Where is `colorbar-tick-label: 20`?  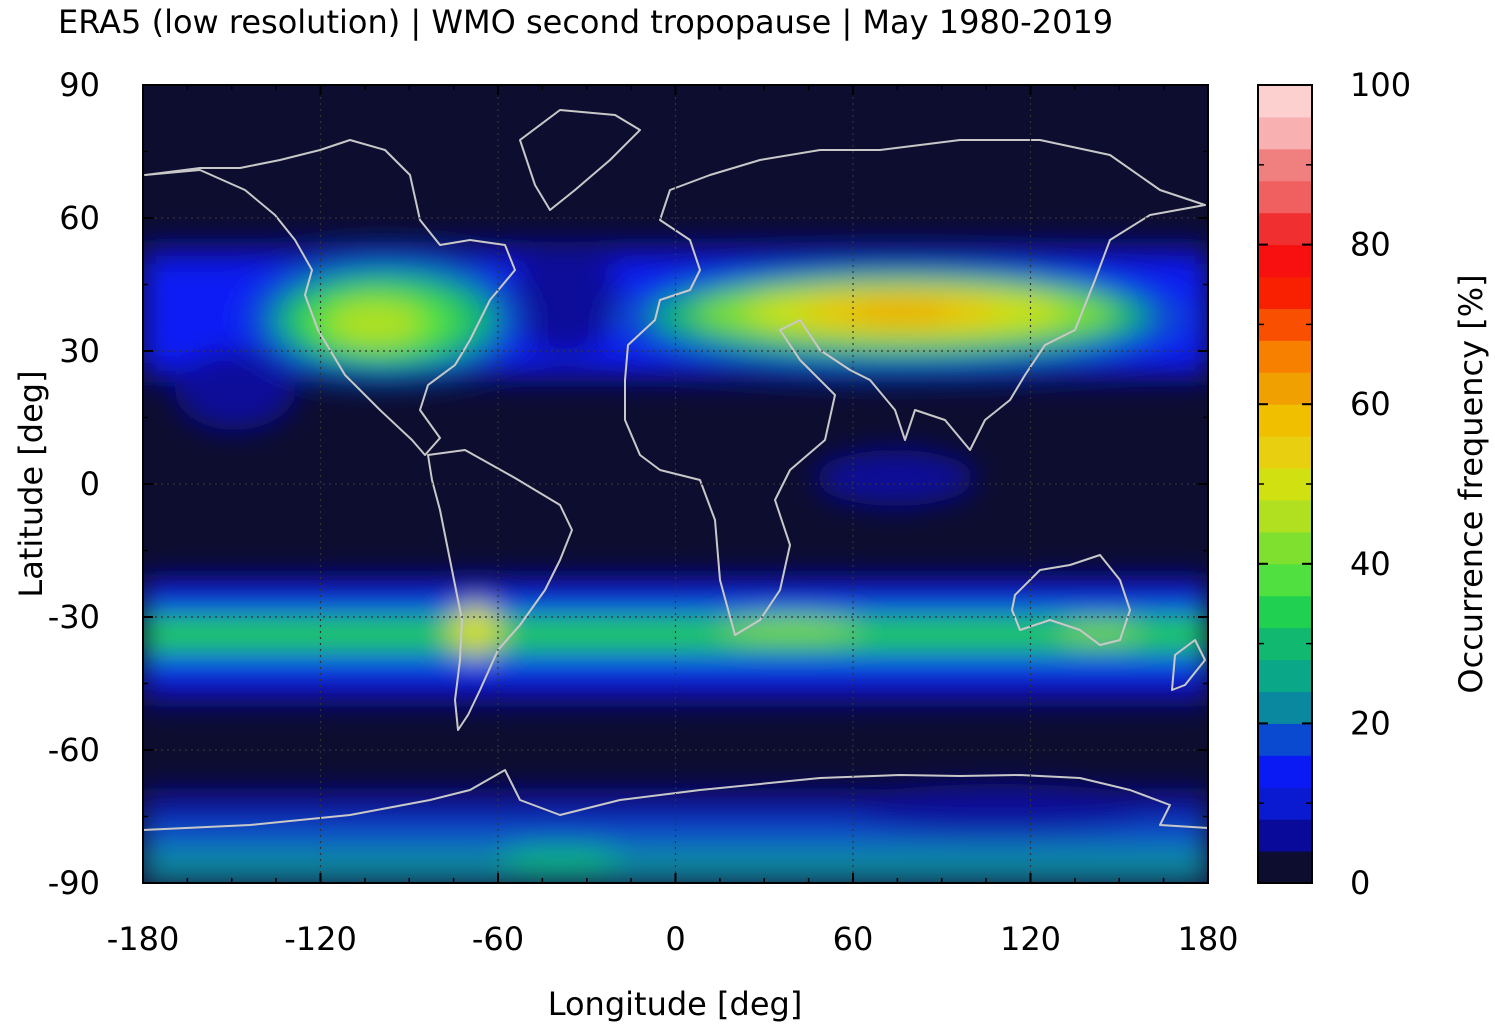 colorbar-tick-label: 20 is located at coordinates (1370, 723).